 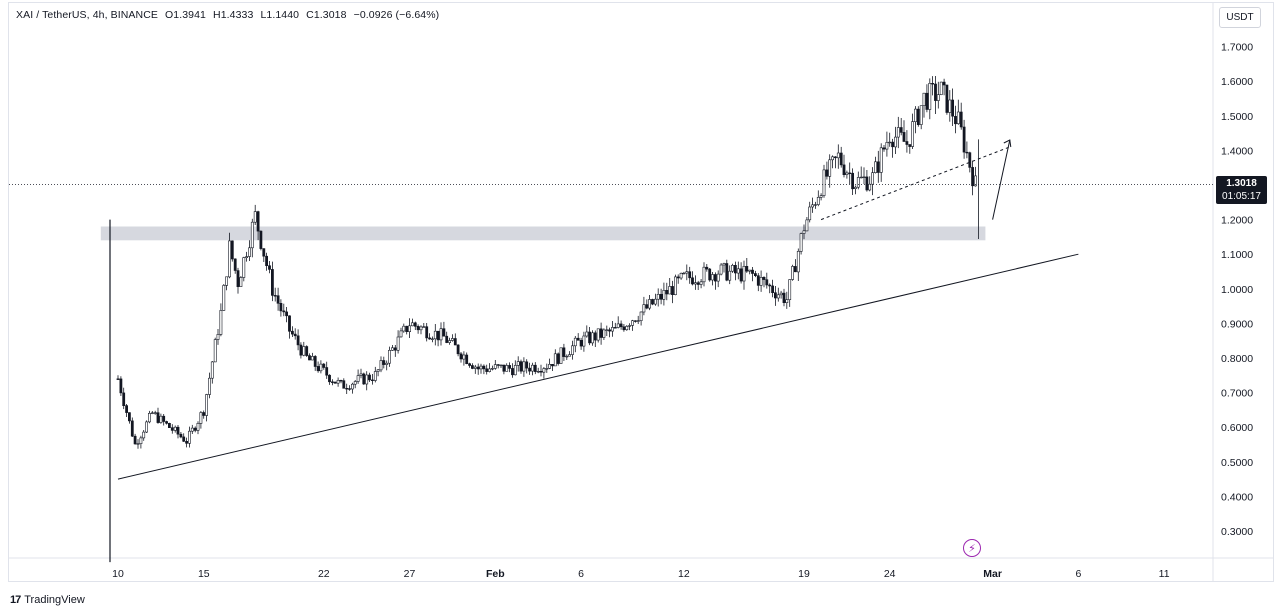 What do you see at coordinates (87, 15) in the screenshot?
I see `symbol-label: XAI / TetherUS, 4h, BINANCE` at bounding box center [87, 15].